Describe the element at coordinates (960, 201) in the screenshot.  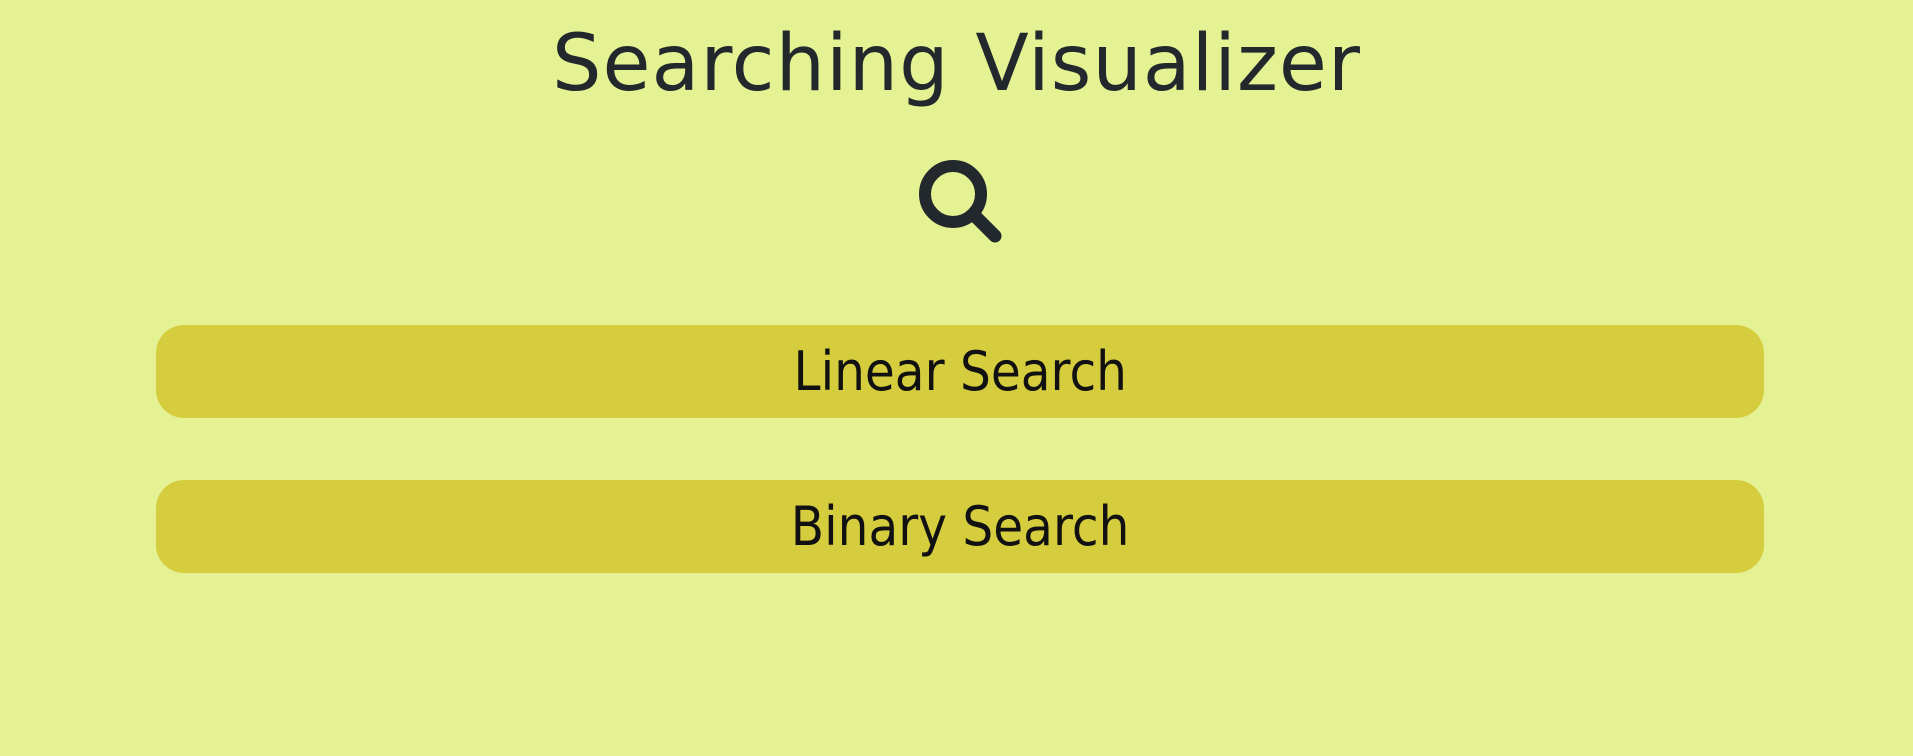
I see `search-icon` at that location.